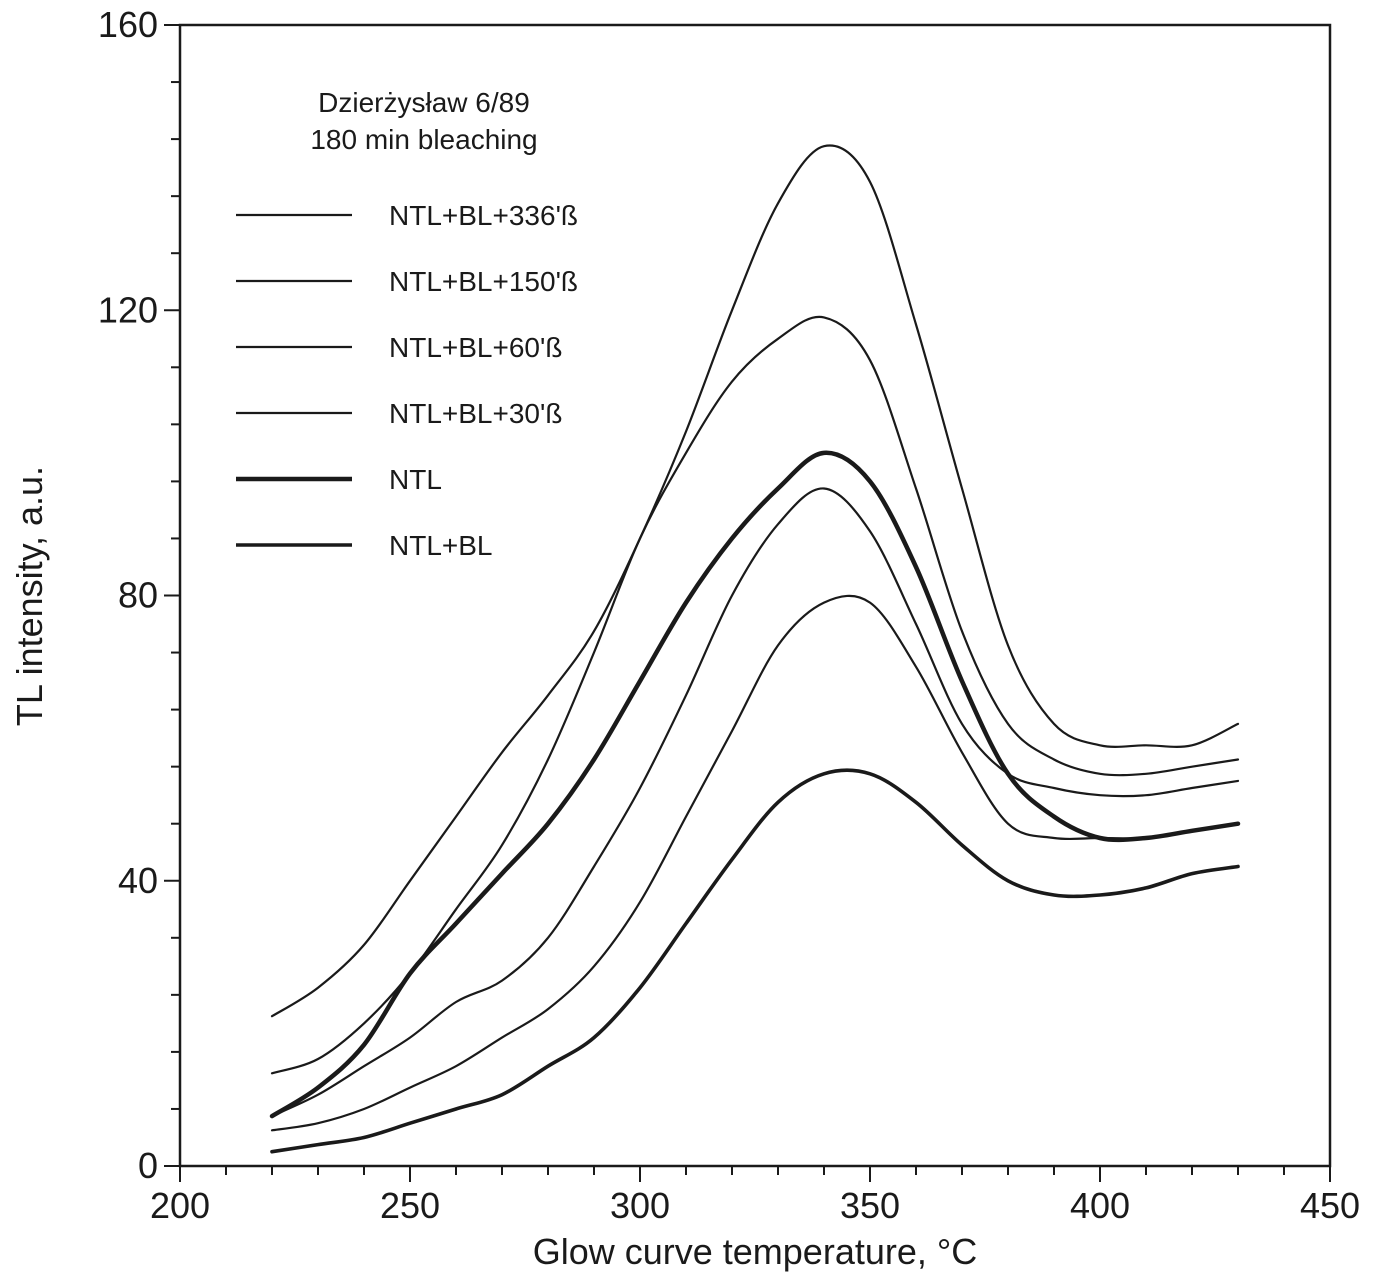 This screenshot has width=1381, height=1278. Describe the element at coordinates (410, 1205) in the screenshot. I see `x-tick-label: 250` at that location.